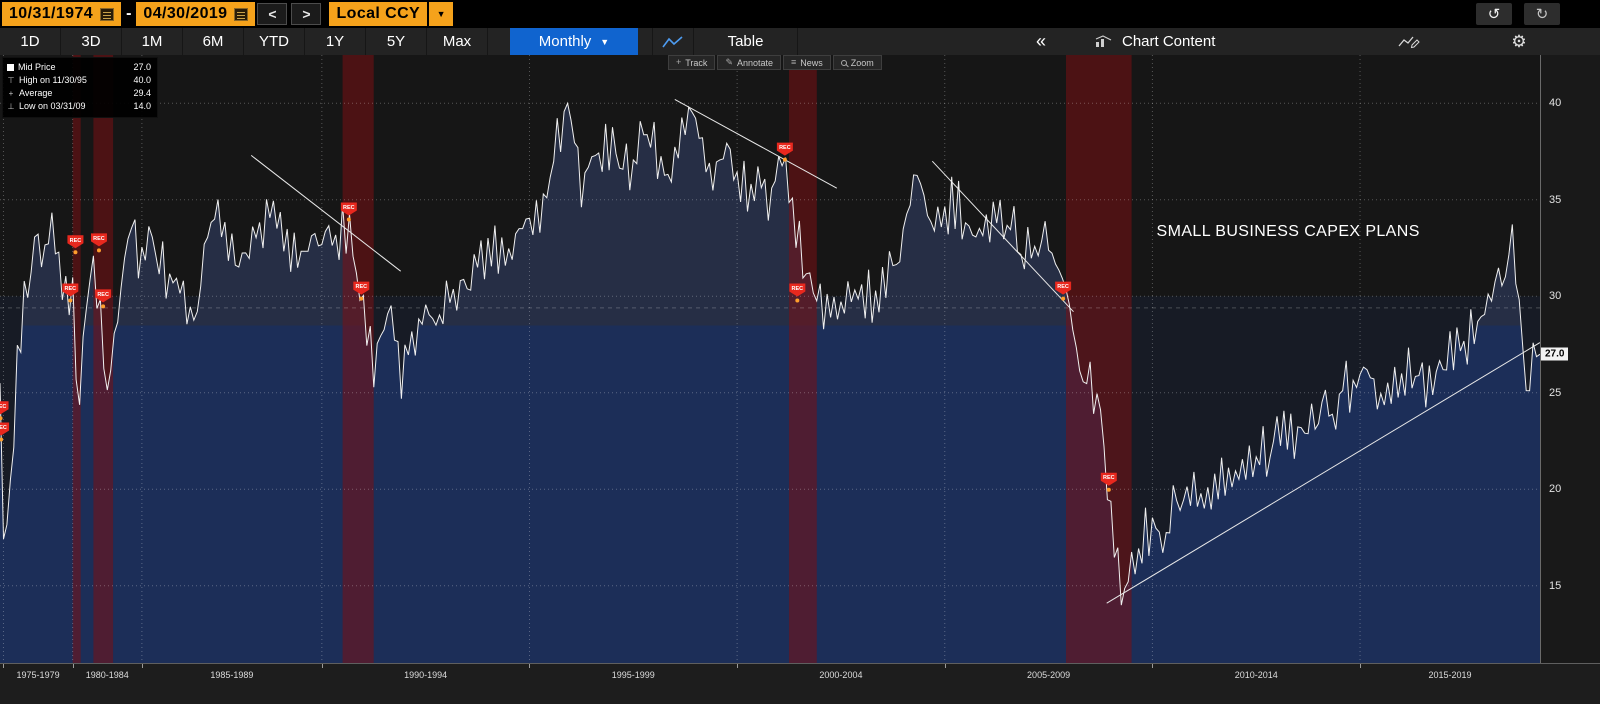 This screenshot has width=1600, height=704. Describe the element at coordinates (1519, 41) in the screenshot. I see `gear-icon: ⚙` at that location.